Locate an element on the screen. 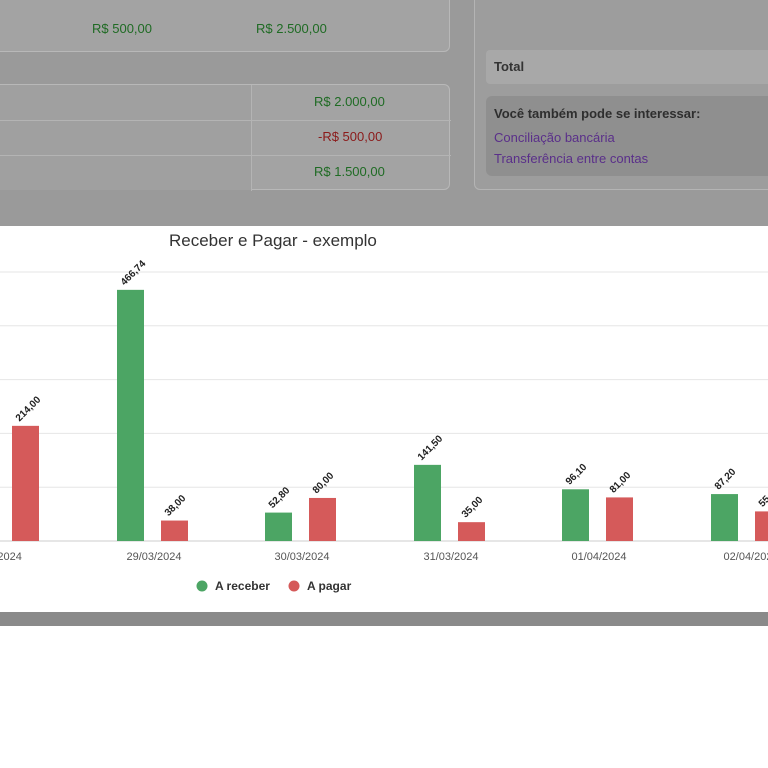 Image resolution: width=768 pixels, height=768 pixels. data-label-pagar-1: 38,00 is located at coordinates (176, 506).